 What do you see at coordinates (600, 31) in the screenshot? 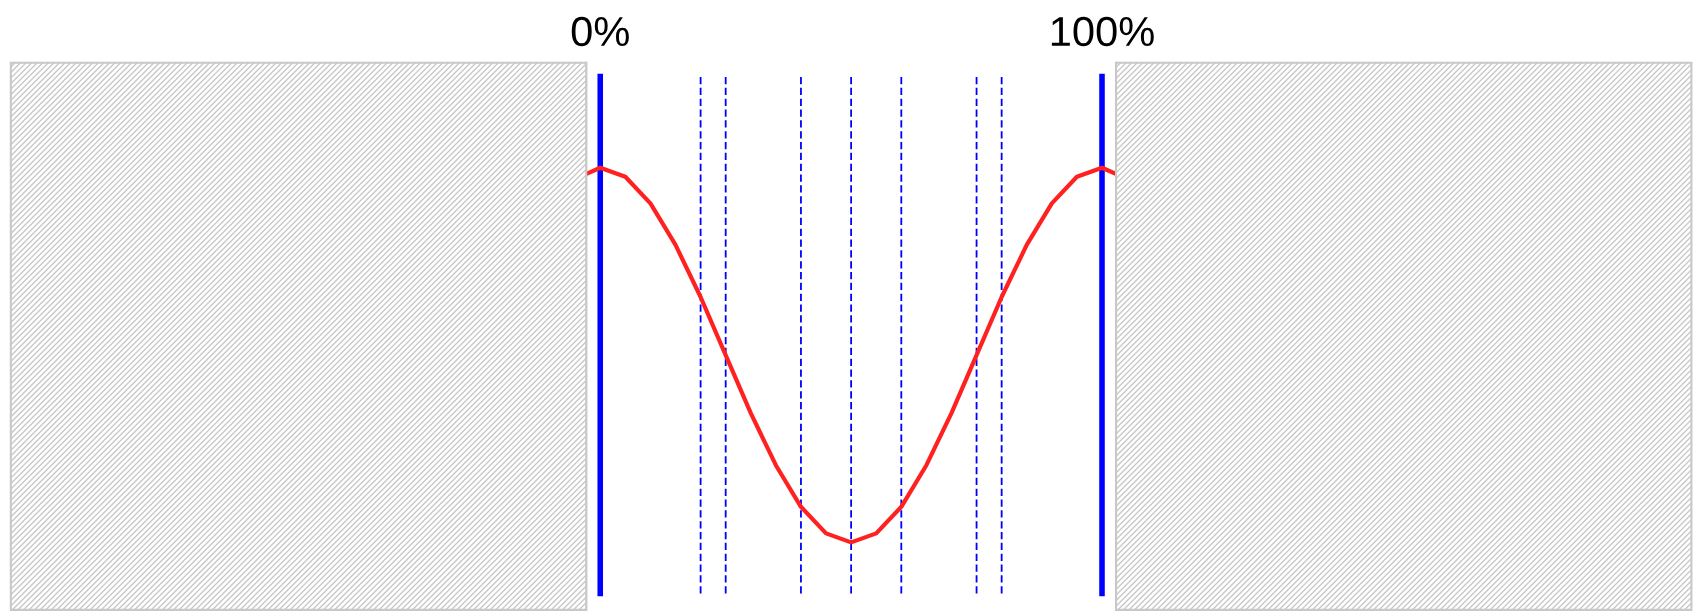
I see `x-tick-label: 0%` at bounding box center [600, 31].